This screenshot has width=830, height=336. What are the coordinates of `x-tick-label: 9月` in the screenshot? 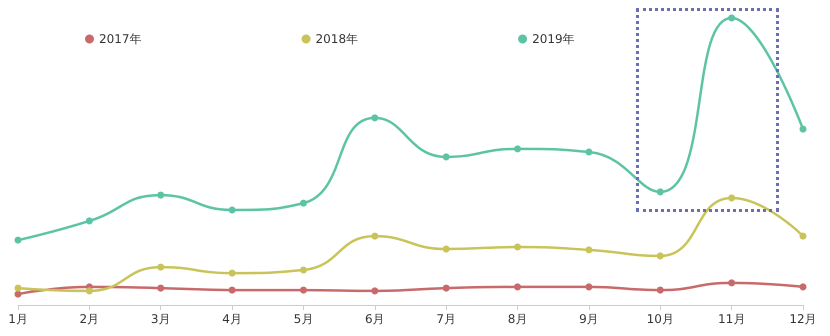 It's located at (589, 319).